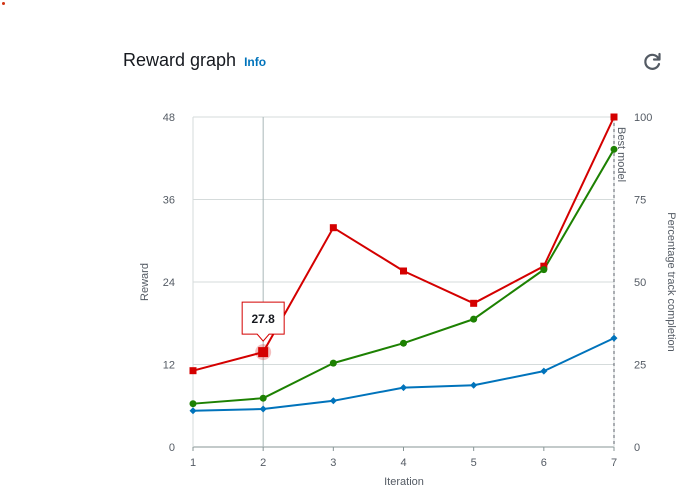 The image size is (686, 485). I want to click on x-tick-label: 2, so click(263, 463).